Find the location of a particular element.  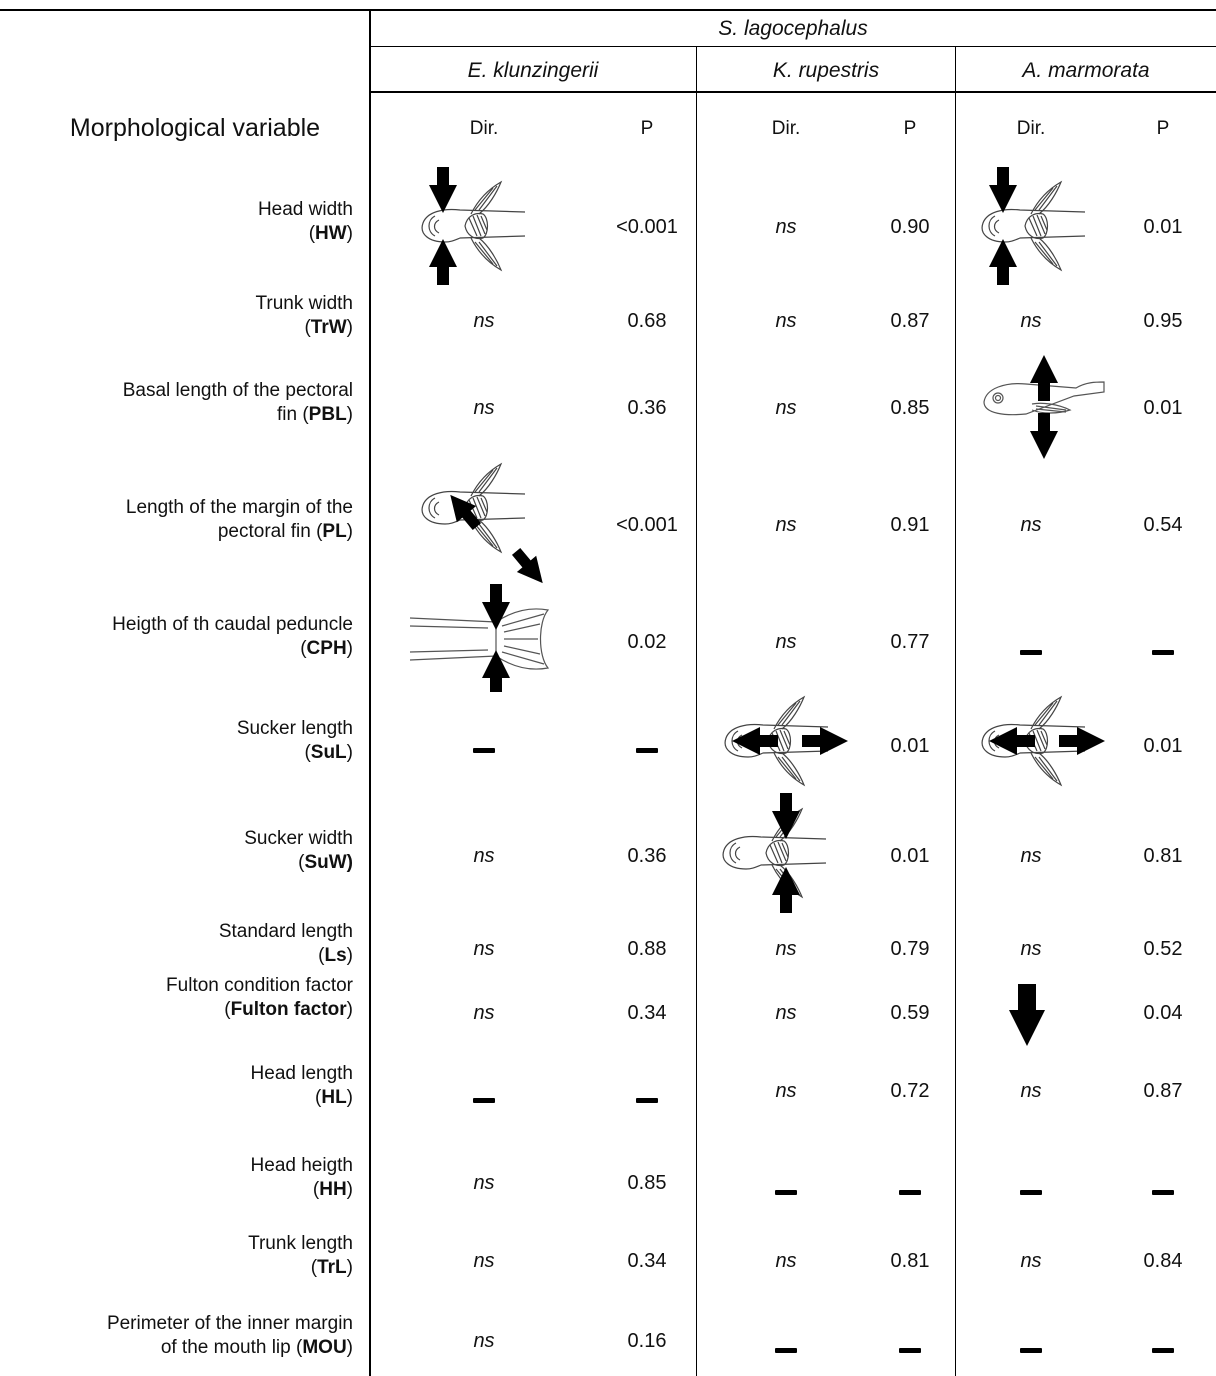

row-label-hh: Head heigth (HH) is located at coordinates (181, 1178).